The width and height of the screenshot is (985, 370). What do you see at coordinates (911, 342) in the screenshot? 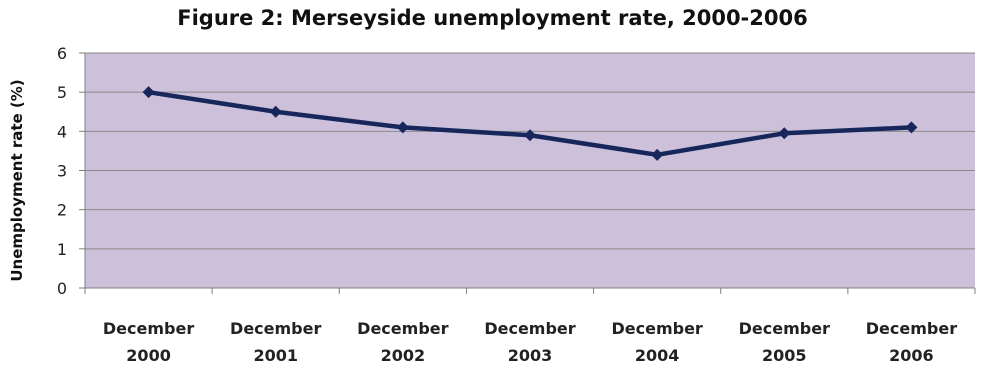
I see `x-tick-label-6: December 2006` at bounding box center [911, 342].